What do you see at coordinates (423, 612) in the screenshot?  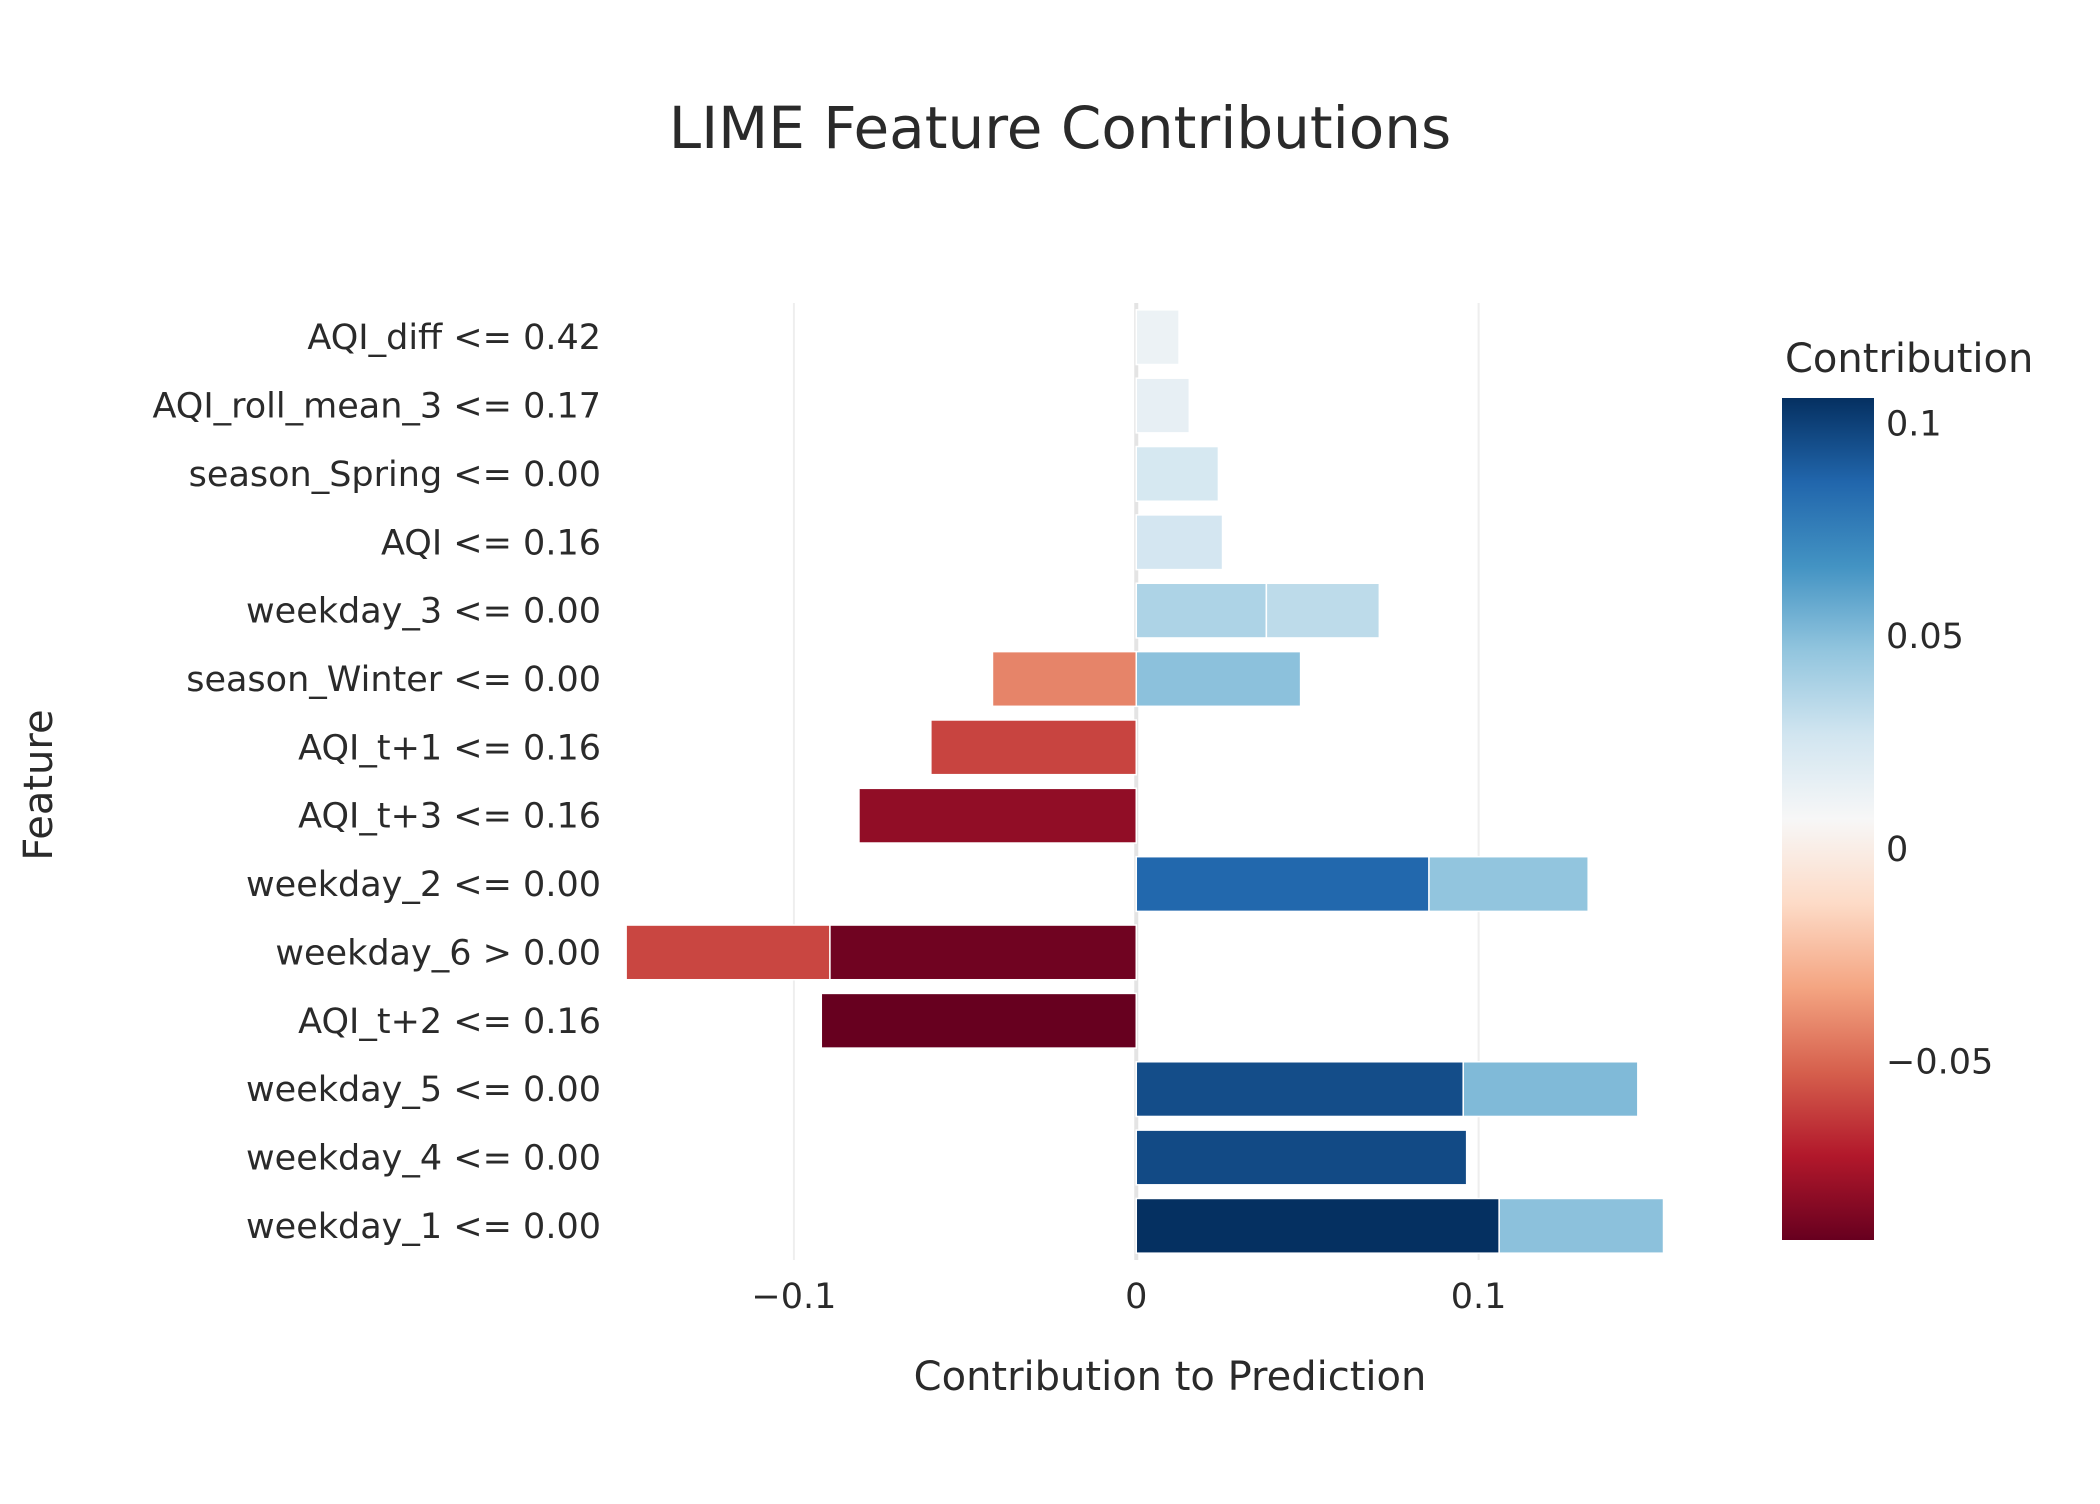 I see `y-tick-label: weekday_3 <= 0.00` at bounding box center [423, 612].